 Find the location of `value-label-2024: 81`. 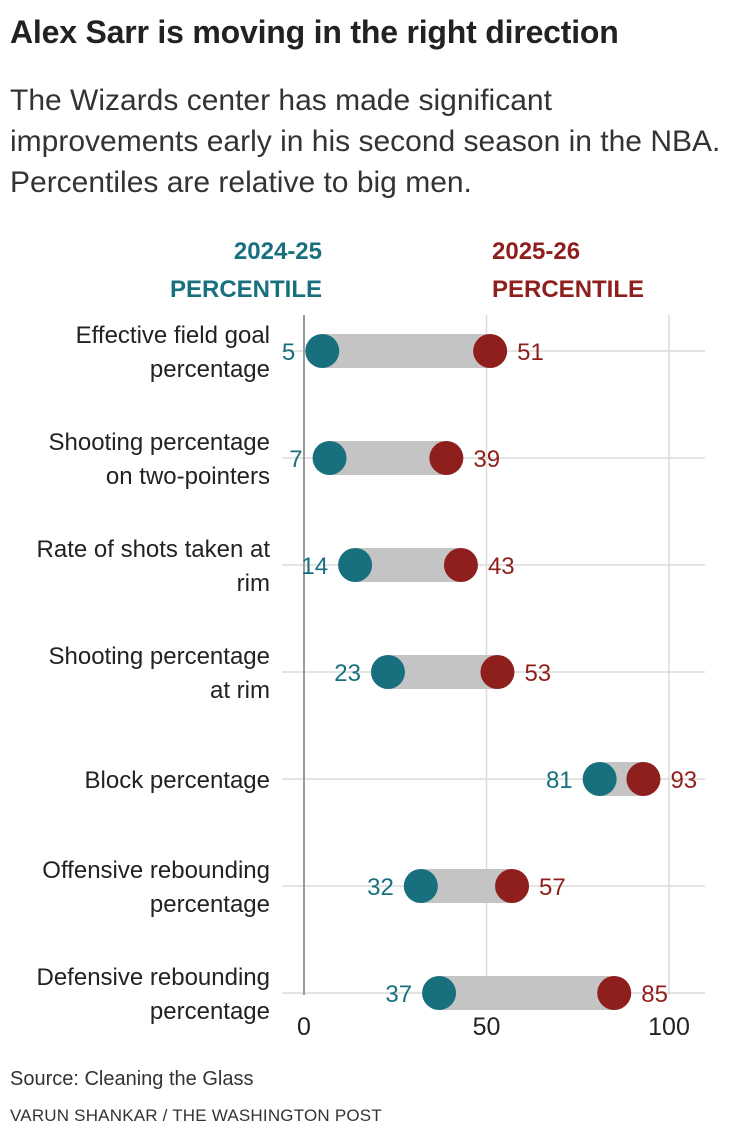

value-label-2024: 81 is located at coordinates (559, 780).